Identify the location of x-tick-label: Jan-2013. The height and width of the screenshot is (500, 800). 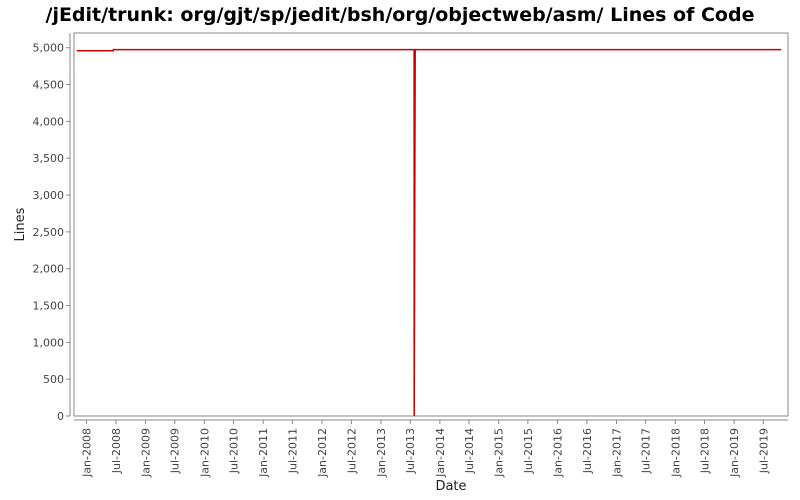
(381, 453).